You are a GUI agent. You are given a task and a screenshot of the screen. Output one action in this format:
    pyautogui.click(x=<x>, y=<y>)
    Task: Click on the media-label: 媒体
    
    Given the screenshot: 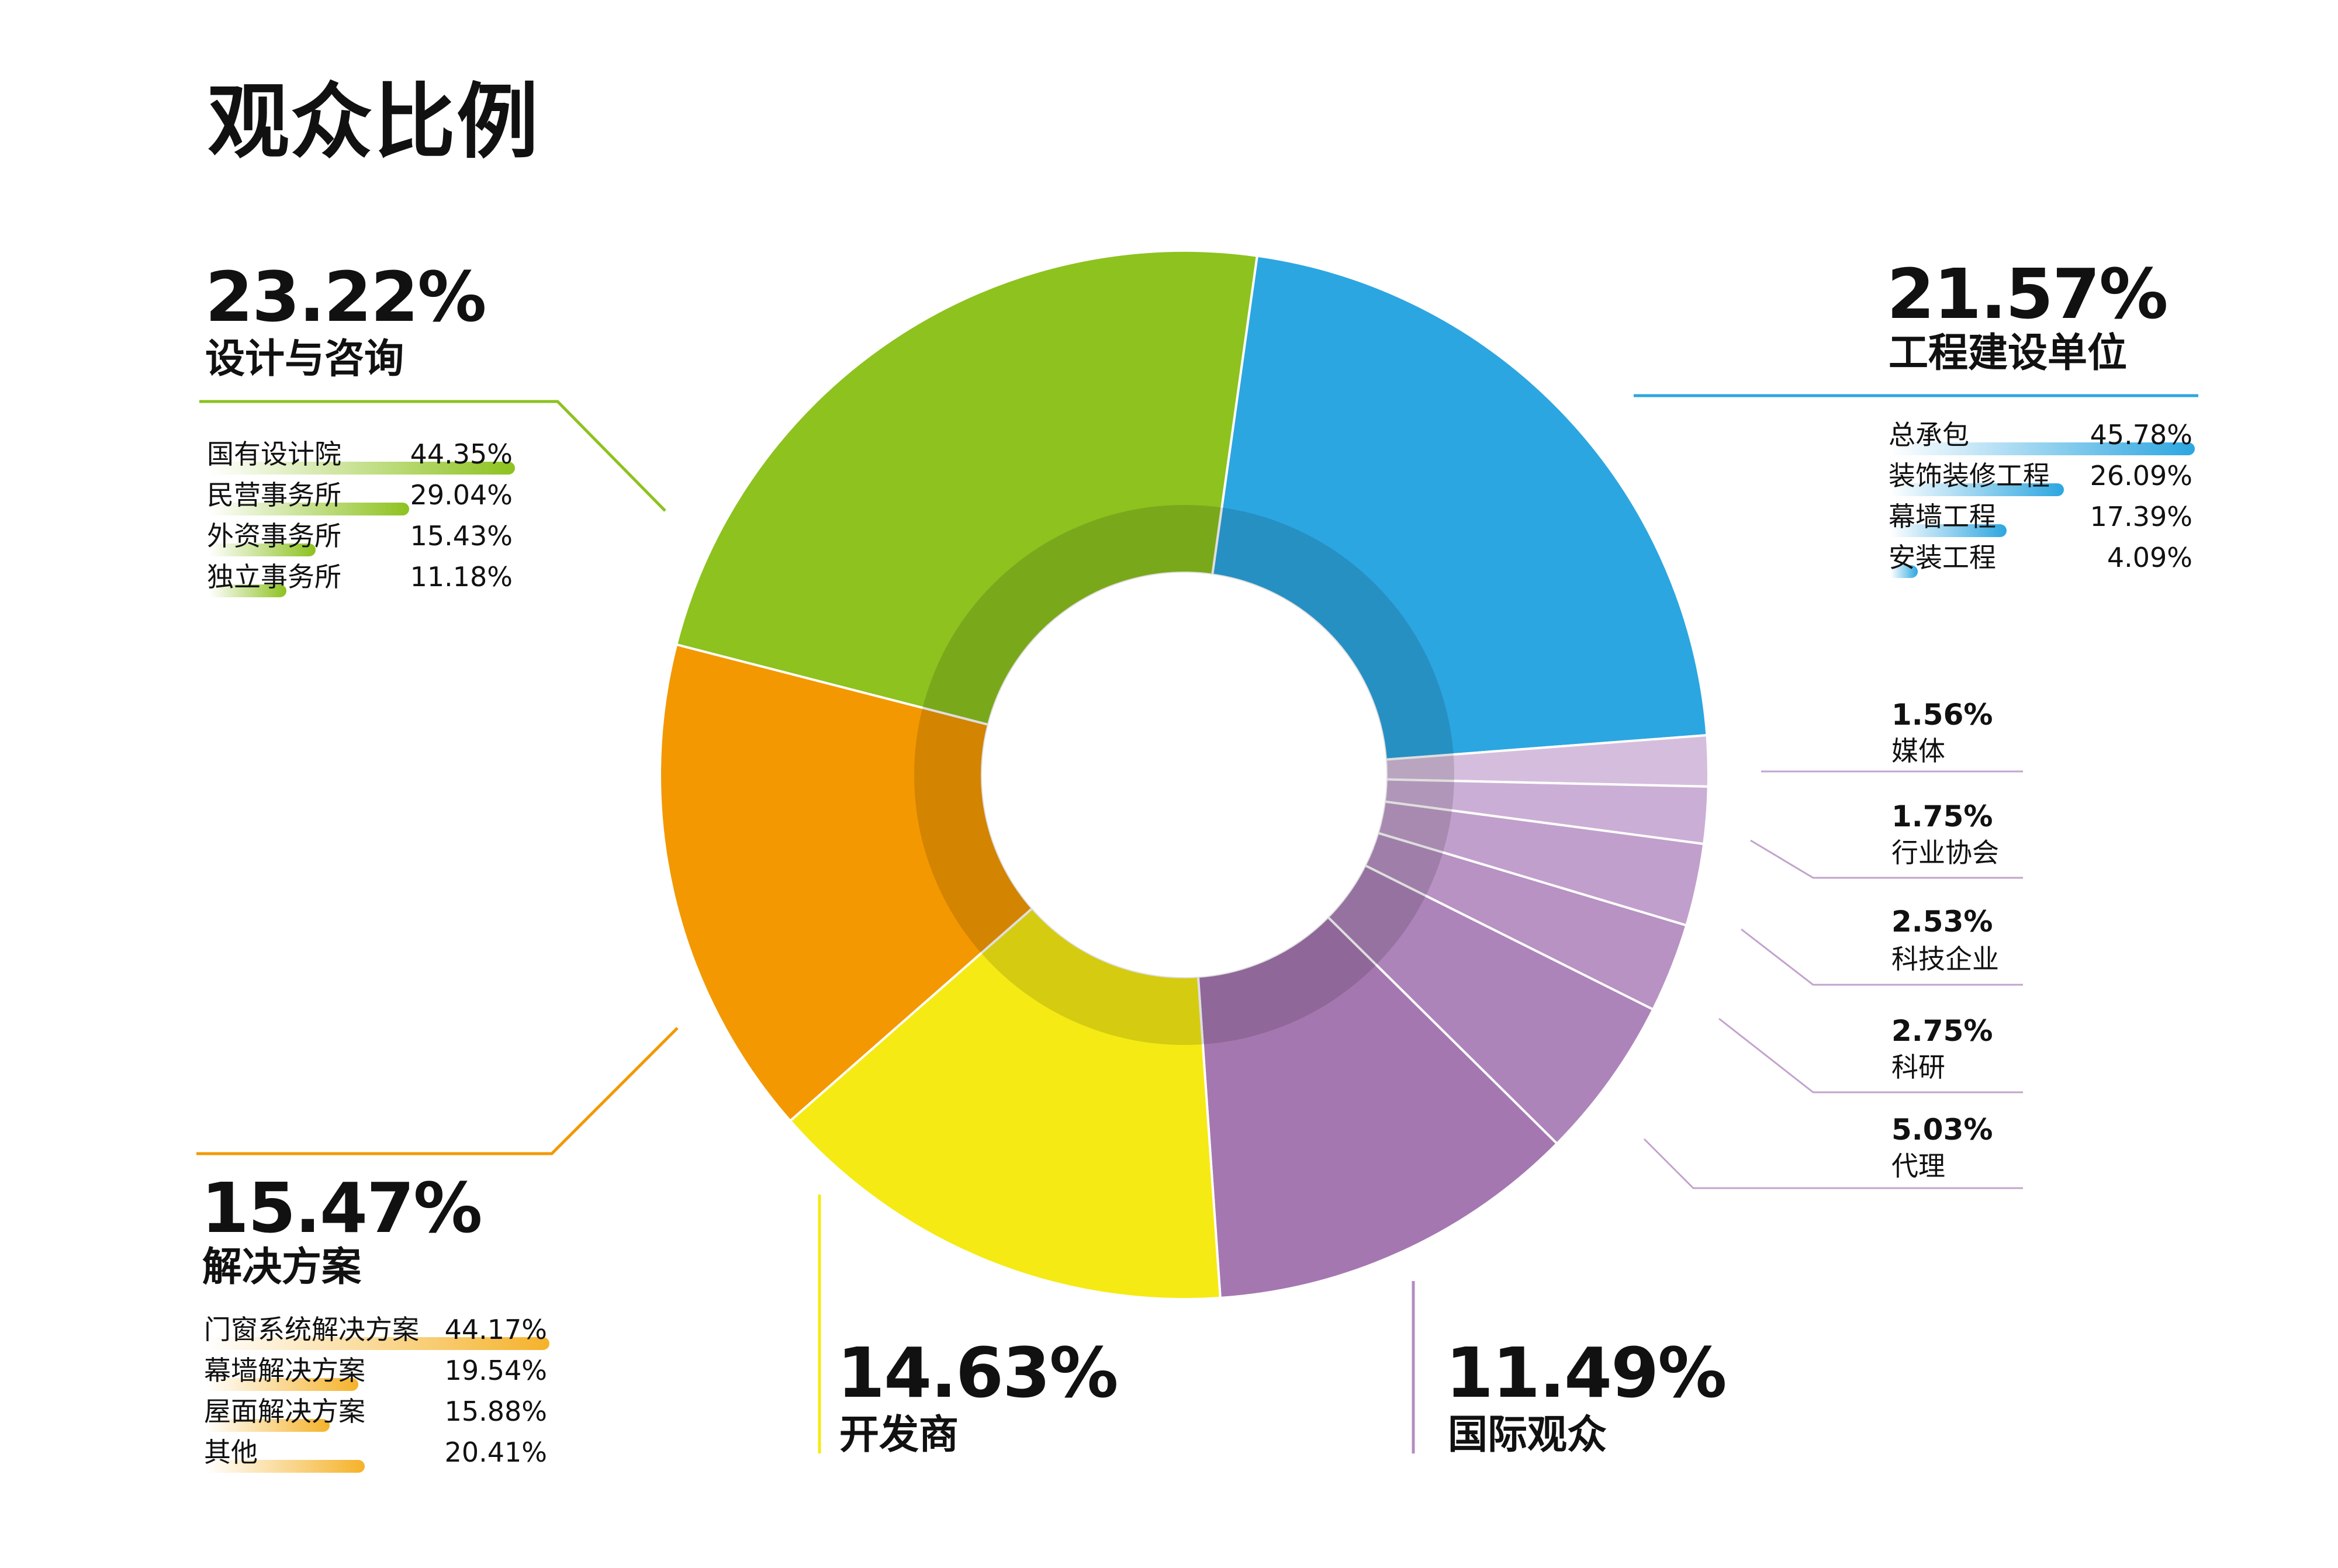 What is the action you would take?
    pyautogui.click(x=1918, y=751)
    